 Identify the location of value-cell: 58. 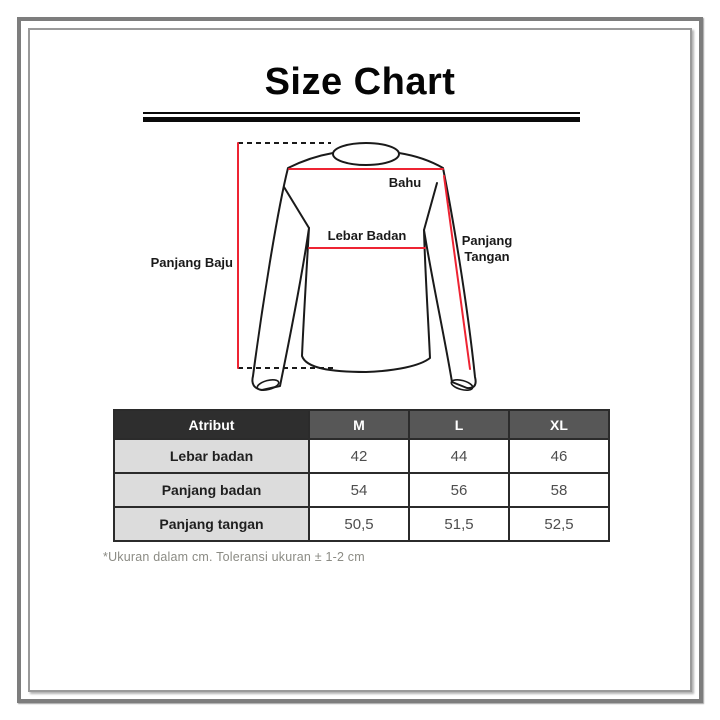
(559, 490).